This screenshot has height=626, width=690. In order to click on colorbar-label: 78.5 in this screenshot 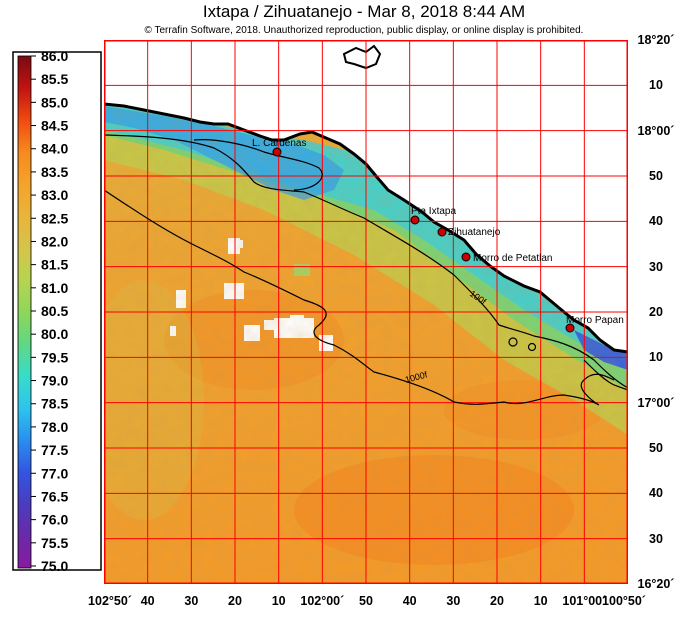, I will do `click(54, 404)`.